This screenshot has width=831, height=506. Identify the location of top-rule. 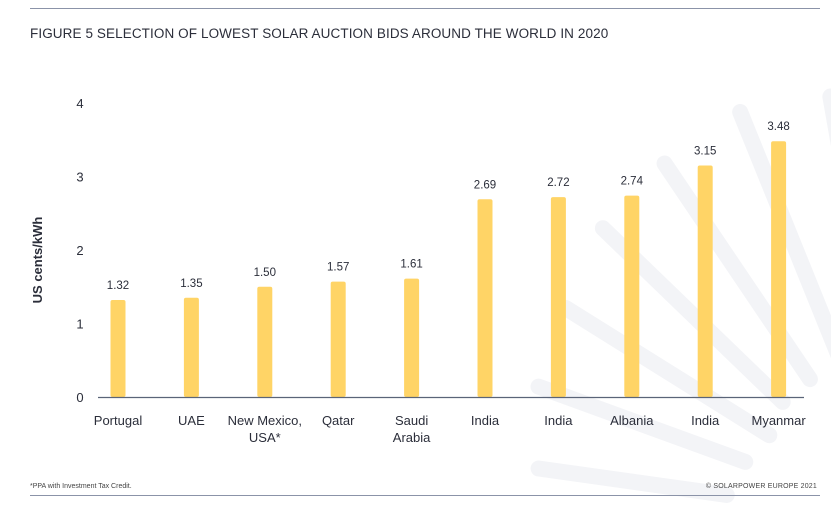
(425, 8).